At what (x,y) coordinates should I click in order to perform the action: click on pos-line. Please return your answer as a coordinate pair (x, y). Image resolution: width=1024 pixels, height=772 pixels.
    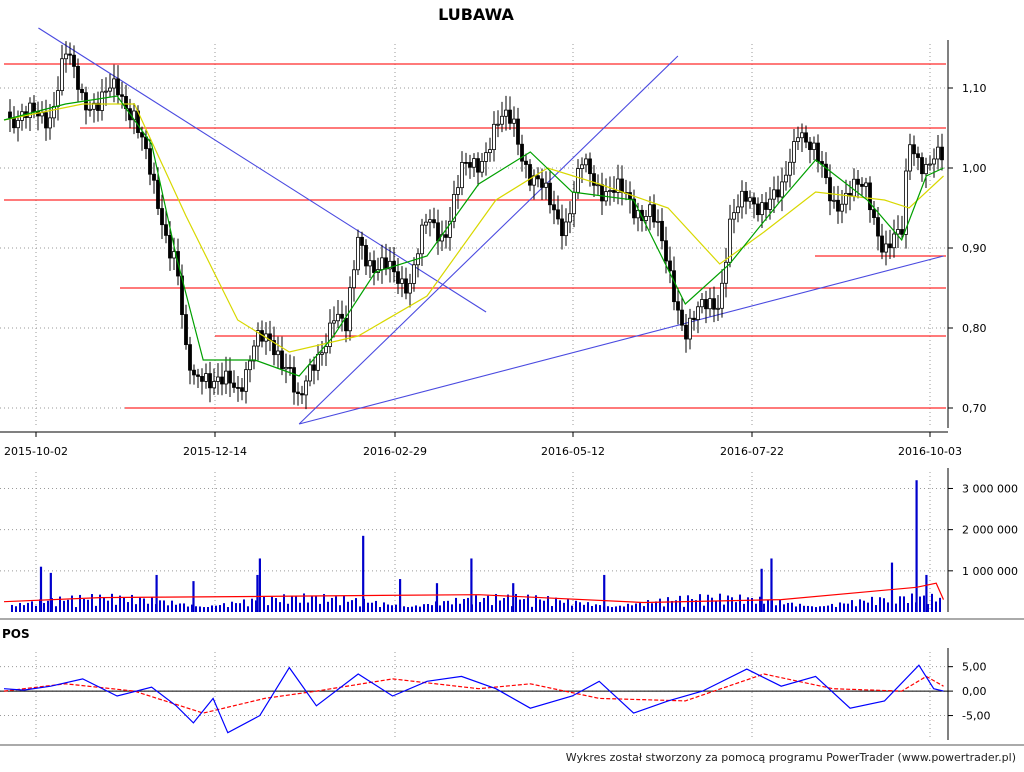
    Looking at the image, I should click on (473, 699).